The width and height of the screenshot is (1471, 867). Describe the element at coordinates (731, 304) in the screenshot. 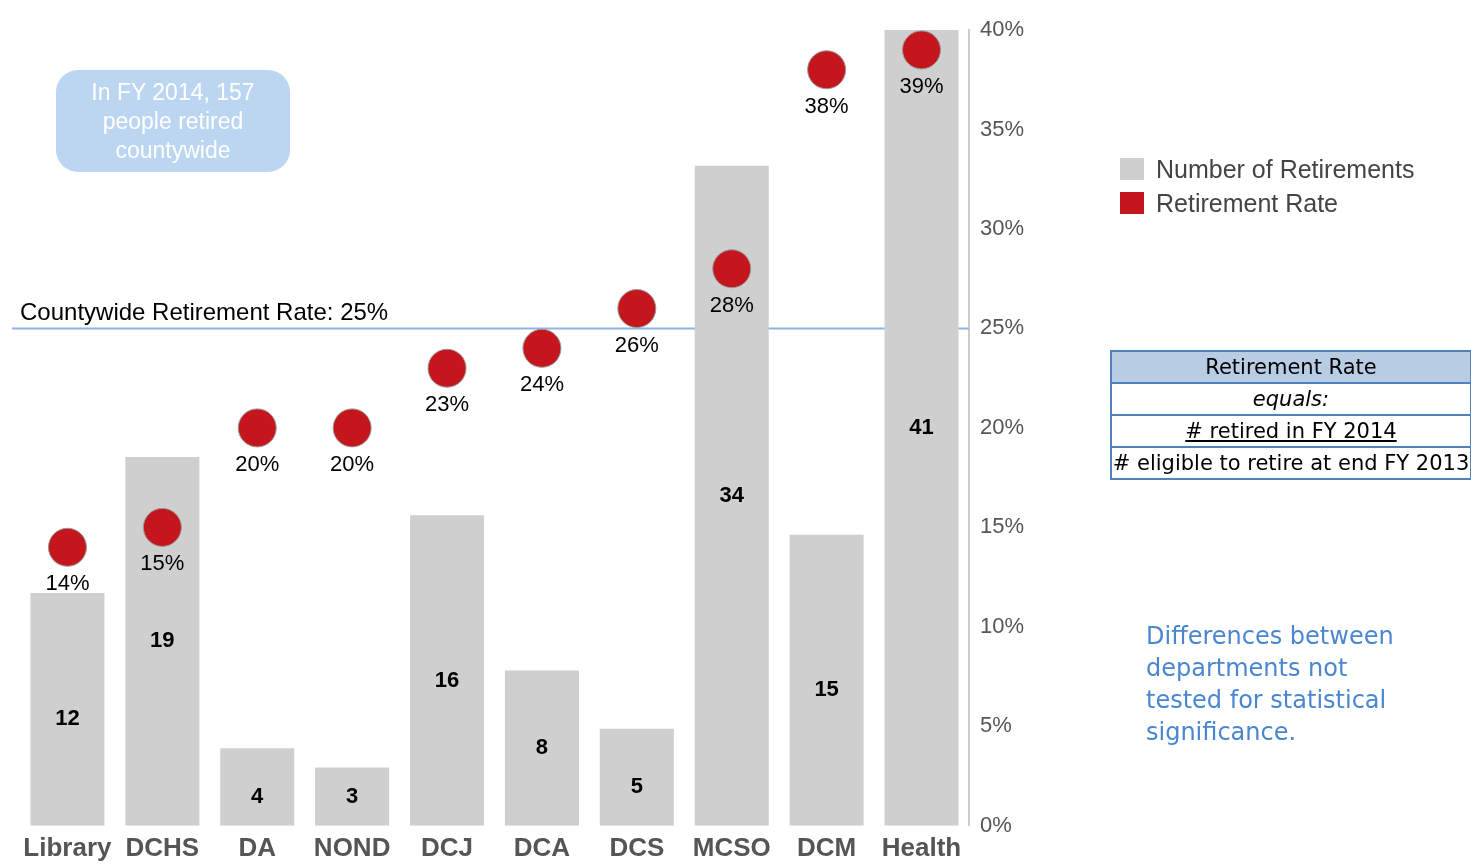

I see `data-label: 28%` at that location.